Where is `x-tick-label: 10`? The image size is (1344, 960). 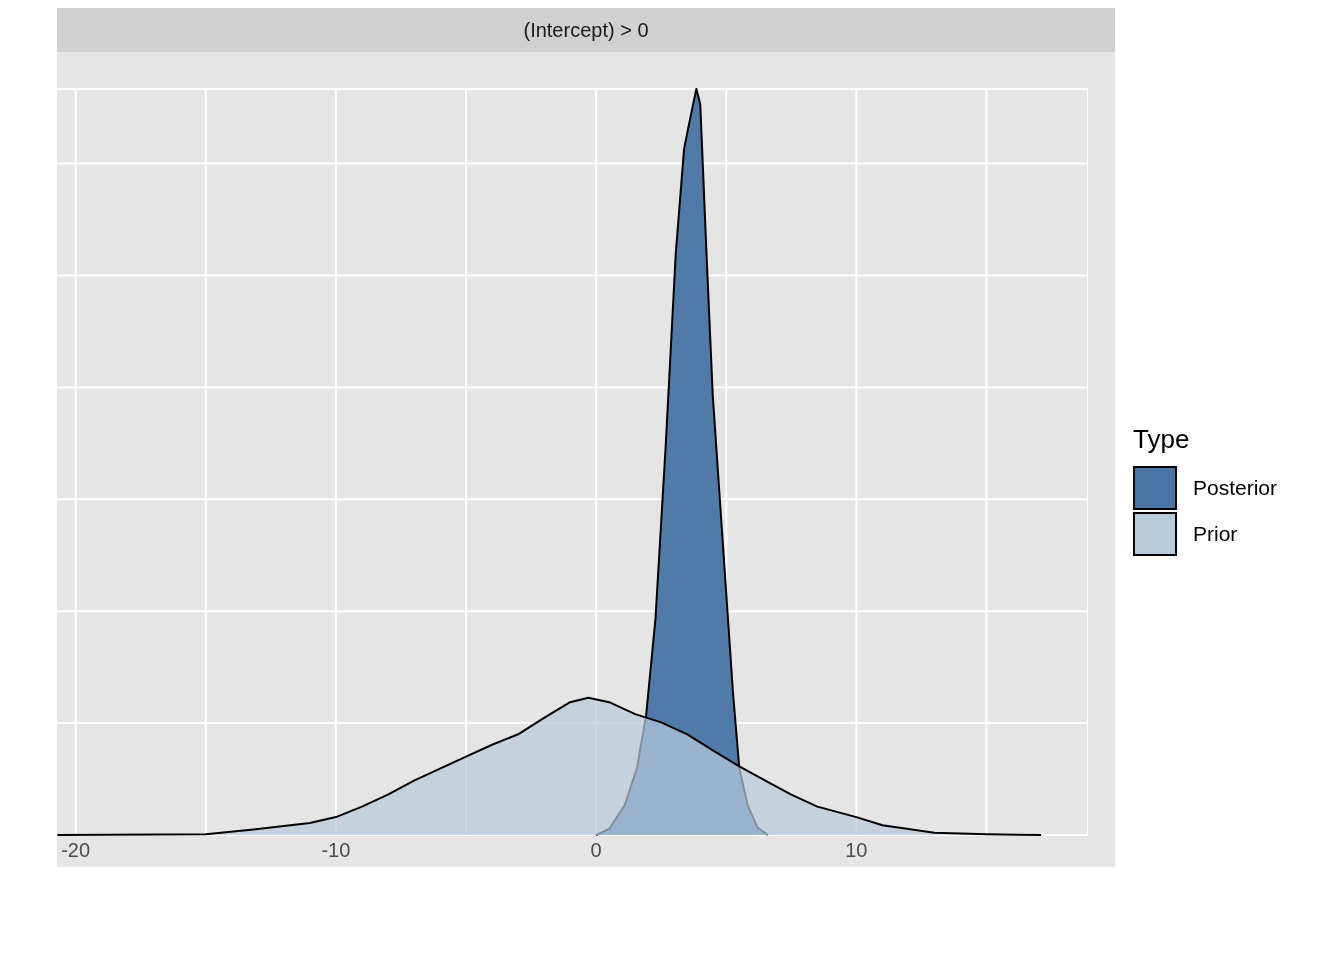
x-tick-label: 10 is located at coordinates (856, 850).